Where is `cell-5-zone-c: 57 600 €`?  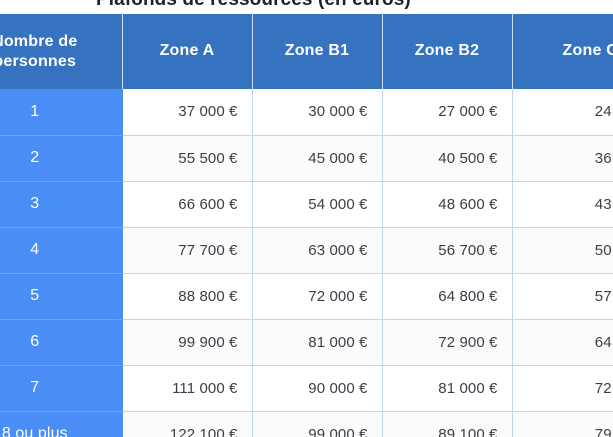
cell-5-zone-c: 57 600 € is located at coordinates (562, 296).